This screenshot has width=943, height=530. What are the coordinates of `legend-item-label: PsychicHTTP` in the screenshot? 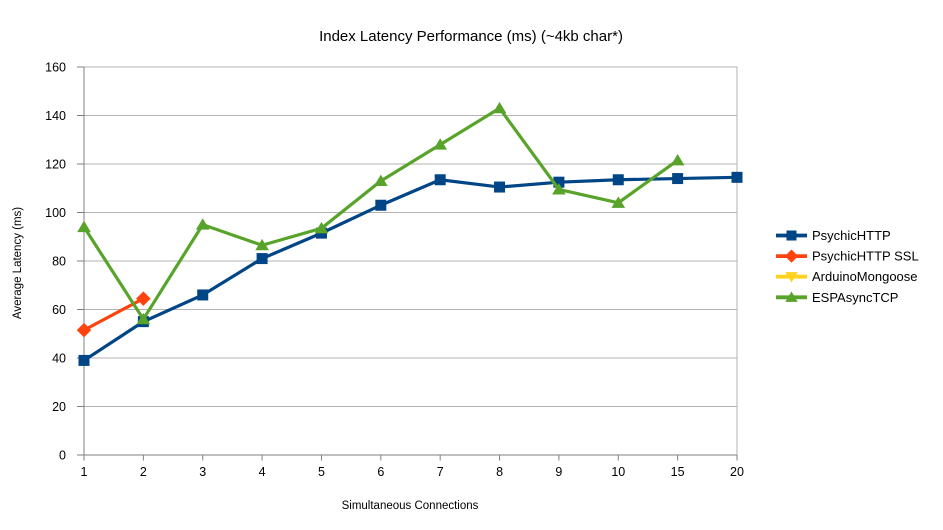 It's located at (851, 235).